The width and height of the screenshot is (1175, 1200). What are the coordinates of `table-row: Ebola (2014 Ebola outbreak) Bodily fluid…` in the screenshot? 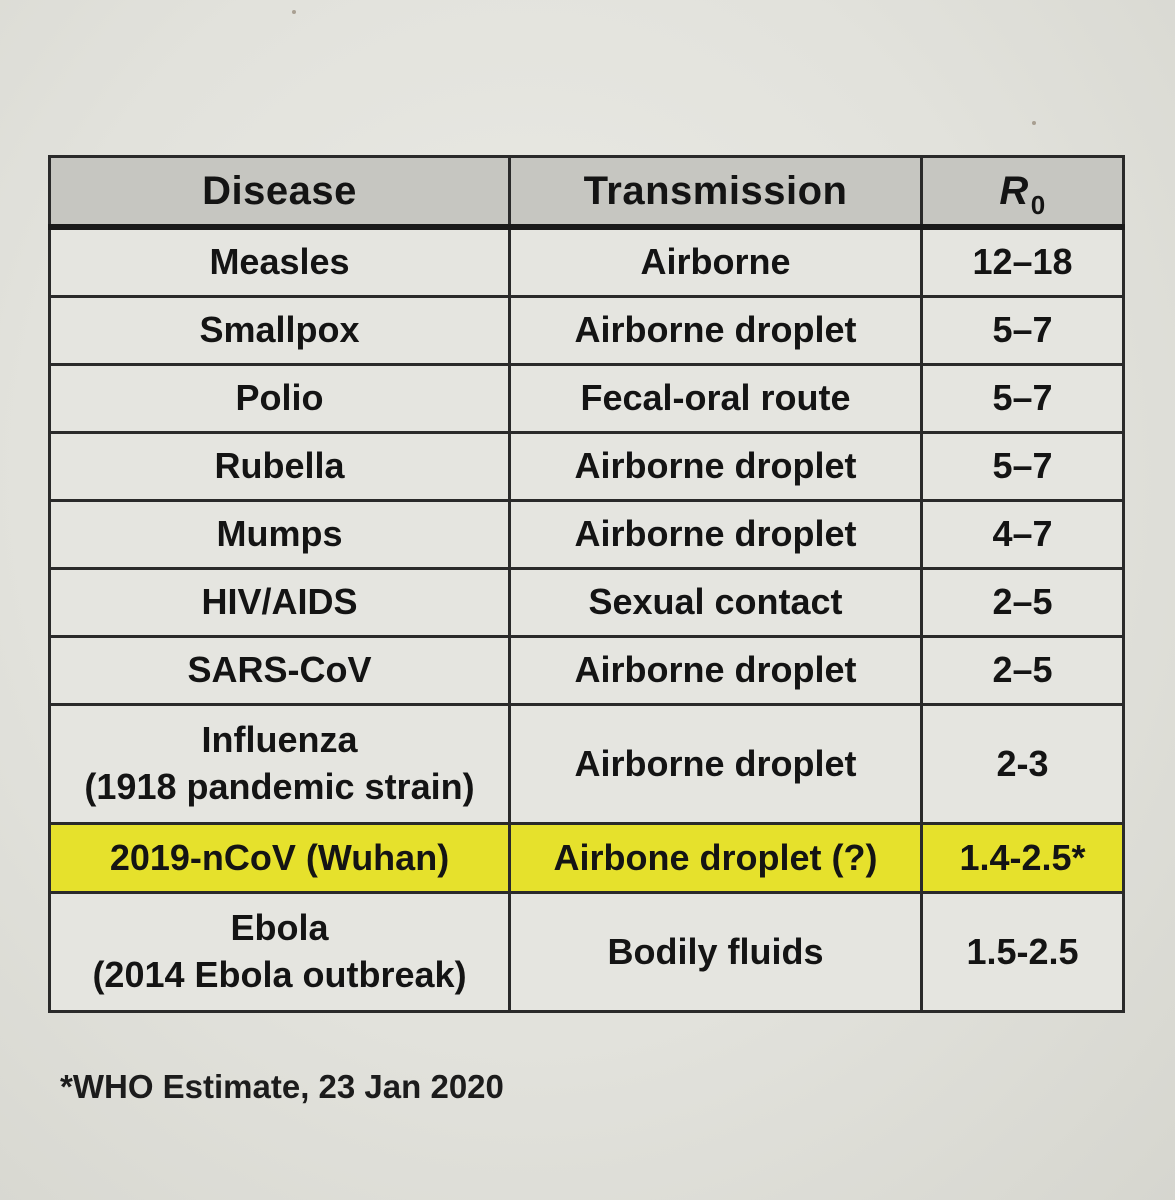 It's located at (586, 952).